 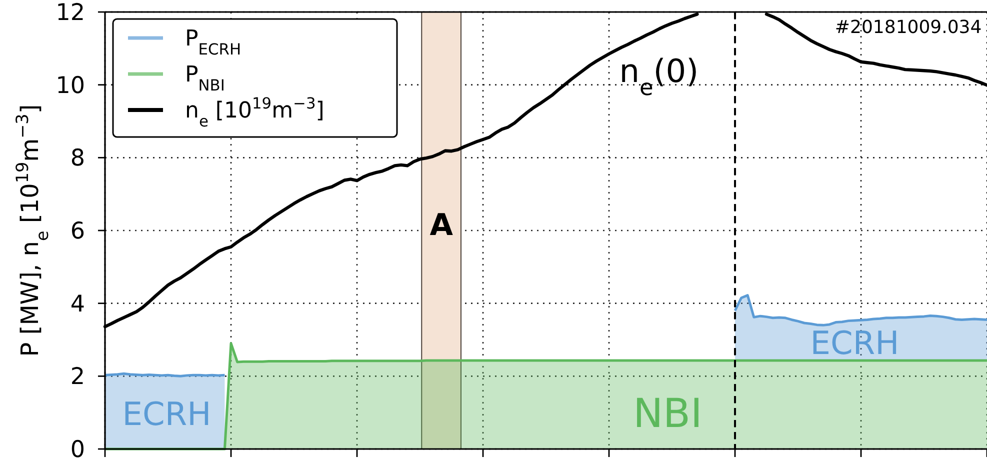 What do you see at coordinates (77, 159) in the screenshot?
I see `y-tick-label: 8` at bounding box center [77, 159].